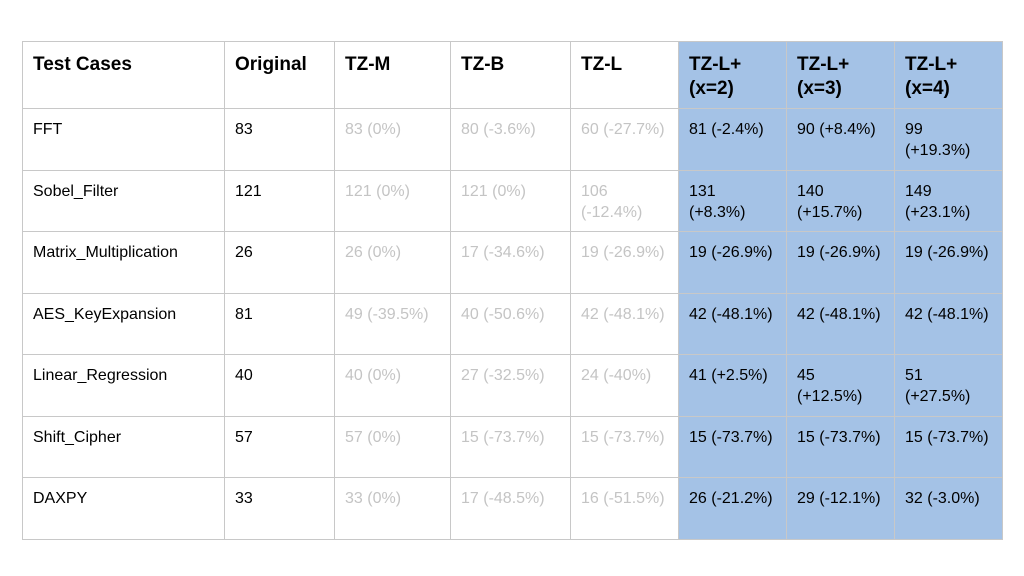  I want to click on cell-tz-l-plus-x2: 19 (-26.9%), so click(732, 262).